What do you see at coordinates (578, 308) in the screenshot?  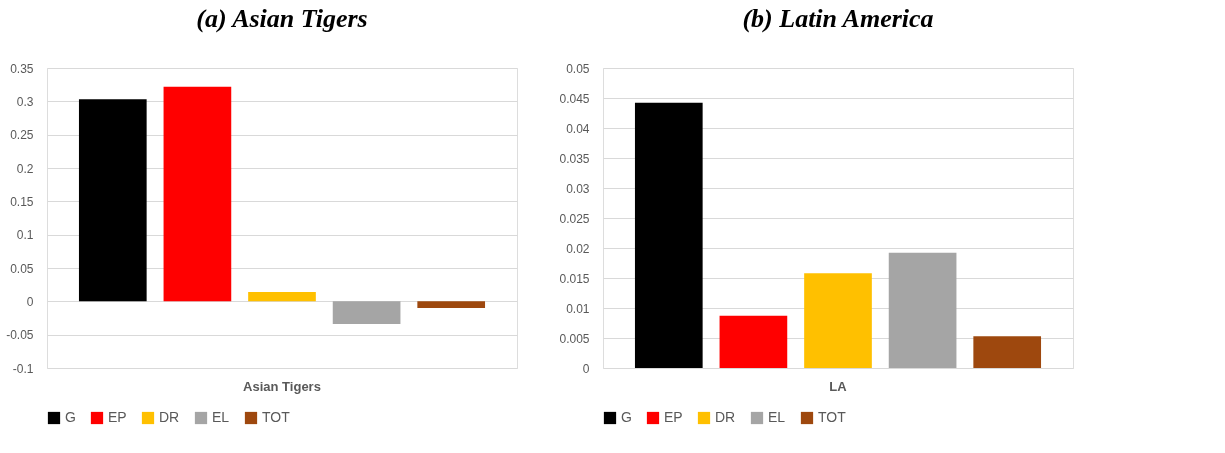 I see `y-tick-label: 0.01` at bounding box center [578, 308].